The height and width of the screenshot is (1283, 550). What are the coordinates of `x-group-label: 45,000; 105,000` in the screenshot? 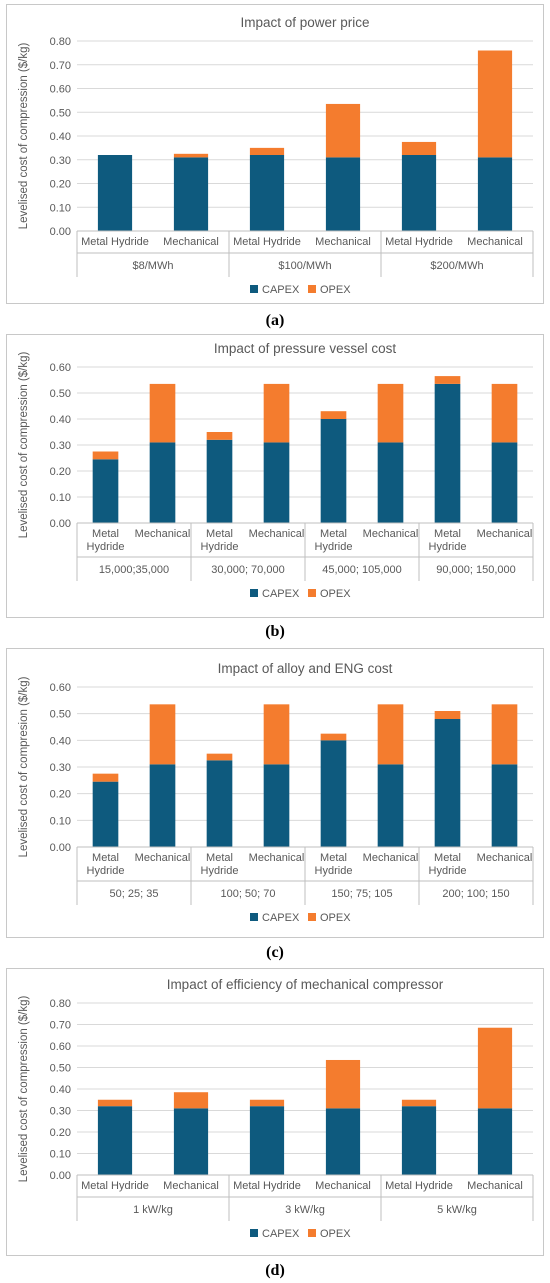 It's located at (362, 570).